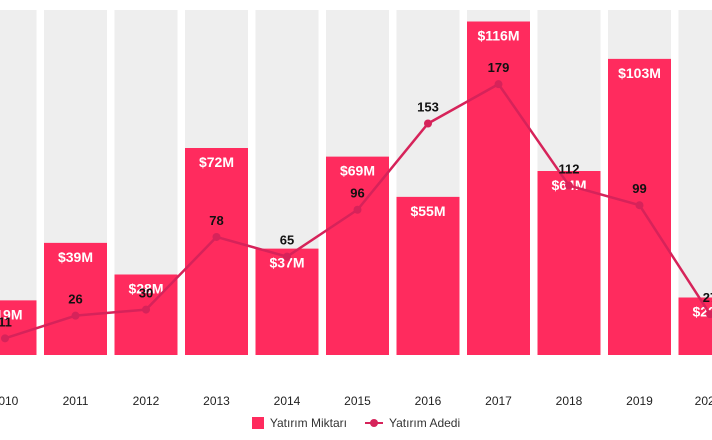  Describe the element at coordinates (216, 401) in the screenshot. I see `x-tick-label: 2013` at that location.